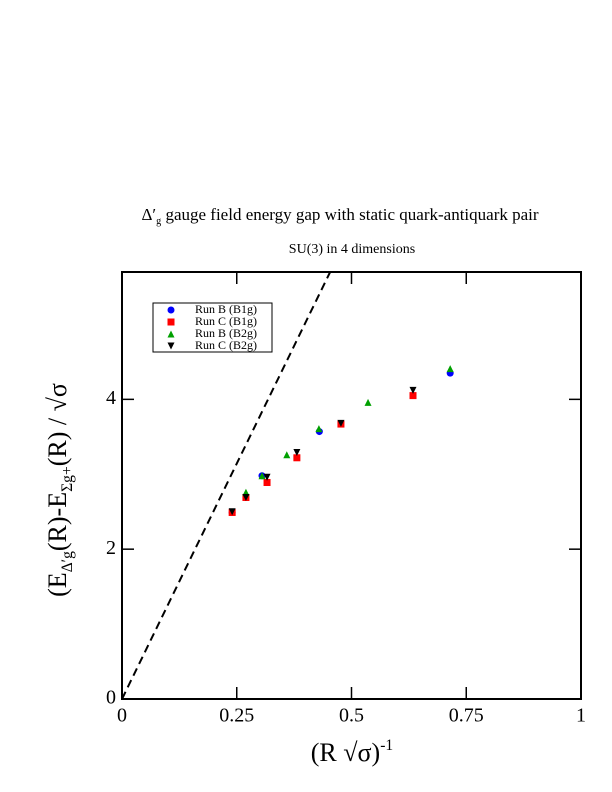  I want to click on chart-subtitle: SU(3) in 4 dimensions, so click(352, 249).